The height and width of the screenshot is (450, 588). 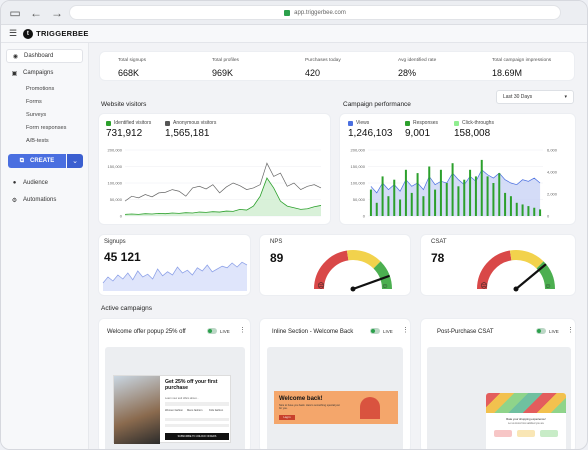 What do you see at coordinates (39, 56) in the screenshot?
I see `sidebar-item-label: Dashboard` at bounding box center [39, 56].